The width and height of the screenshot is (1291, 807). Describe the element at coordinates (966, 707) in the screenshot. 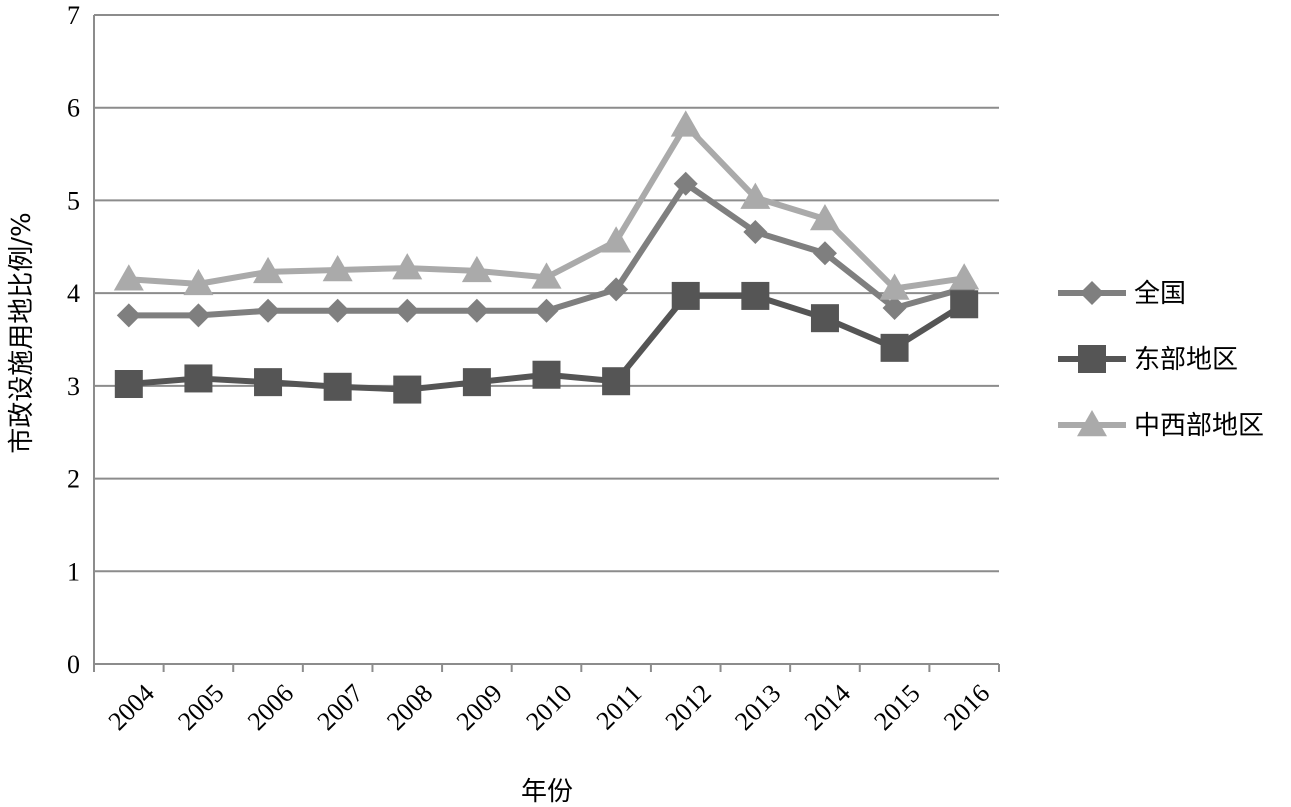

I see `x-tick-label: 2016` at that location.